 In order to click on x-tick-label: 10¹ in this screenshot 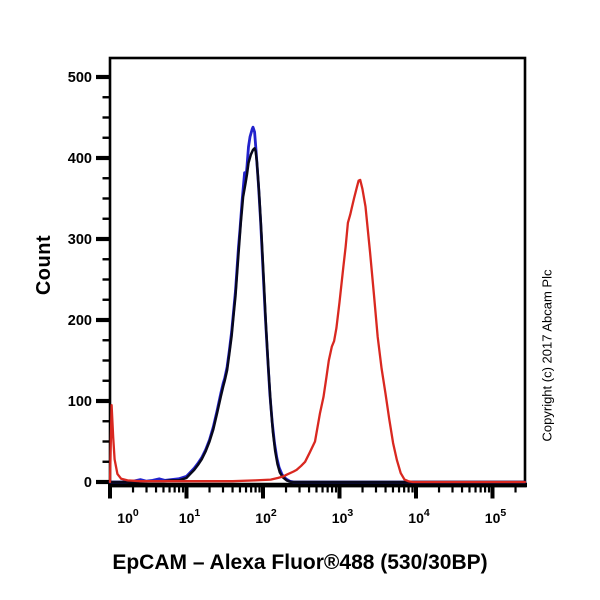, I will do `click(190, 516)`.